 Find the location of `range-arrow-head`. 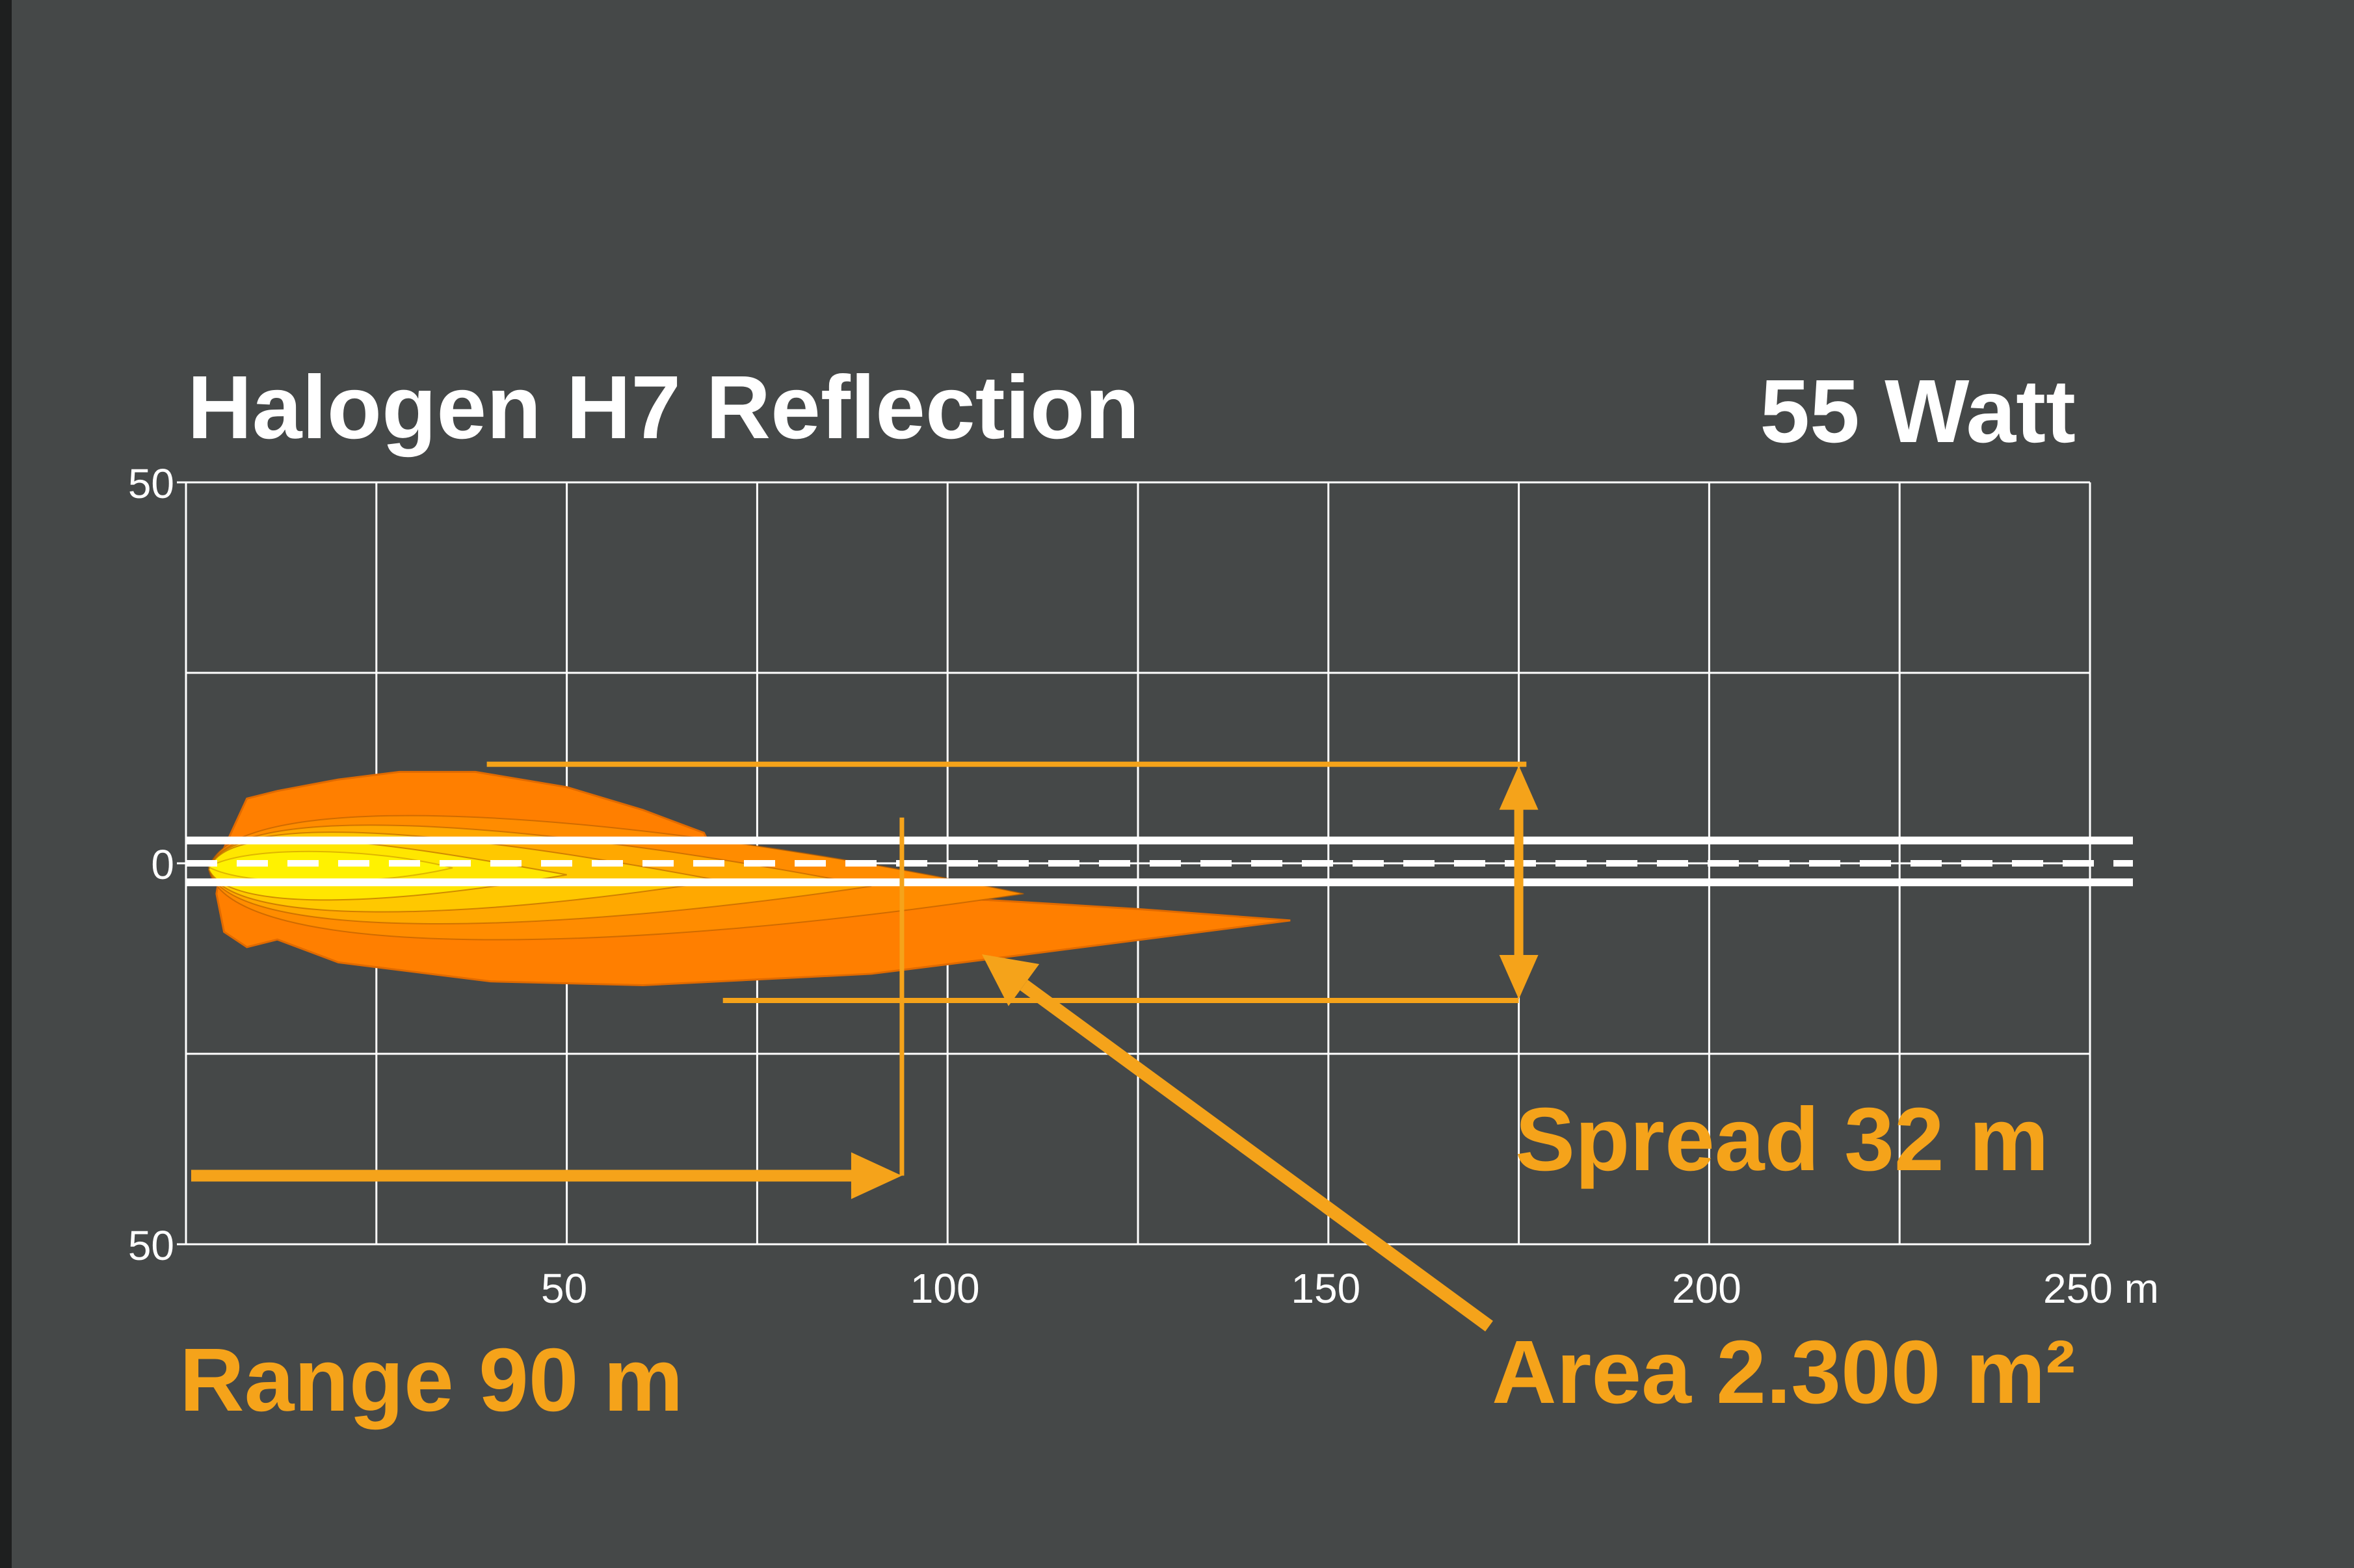

range-arrow-head is located at coordinates (876, 1175).